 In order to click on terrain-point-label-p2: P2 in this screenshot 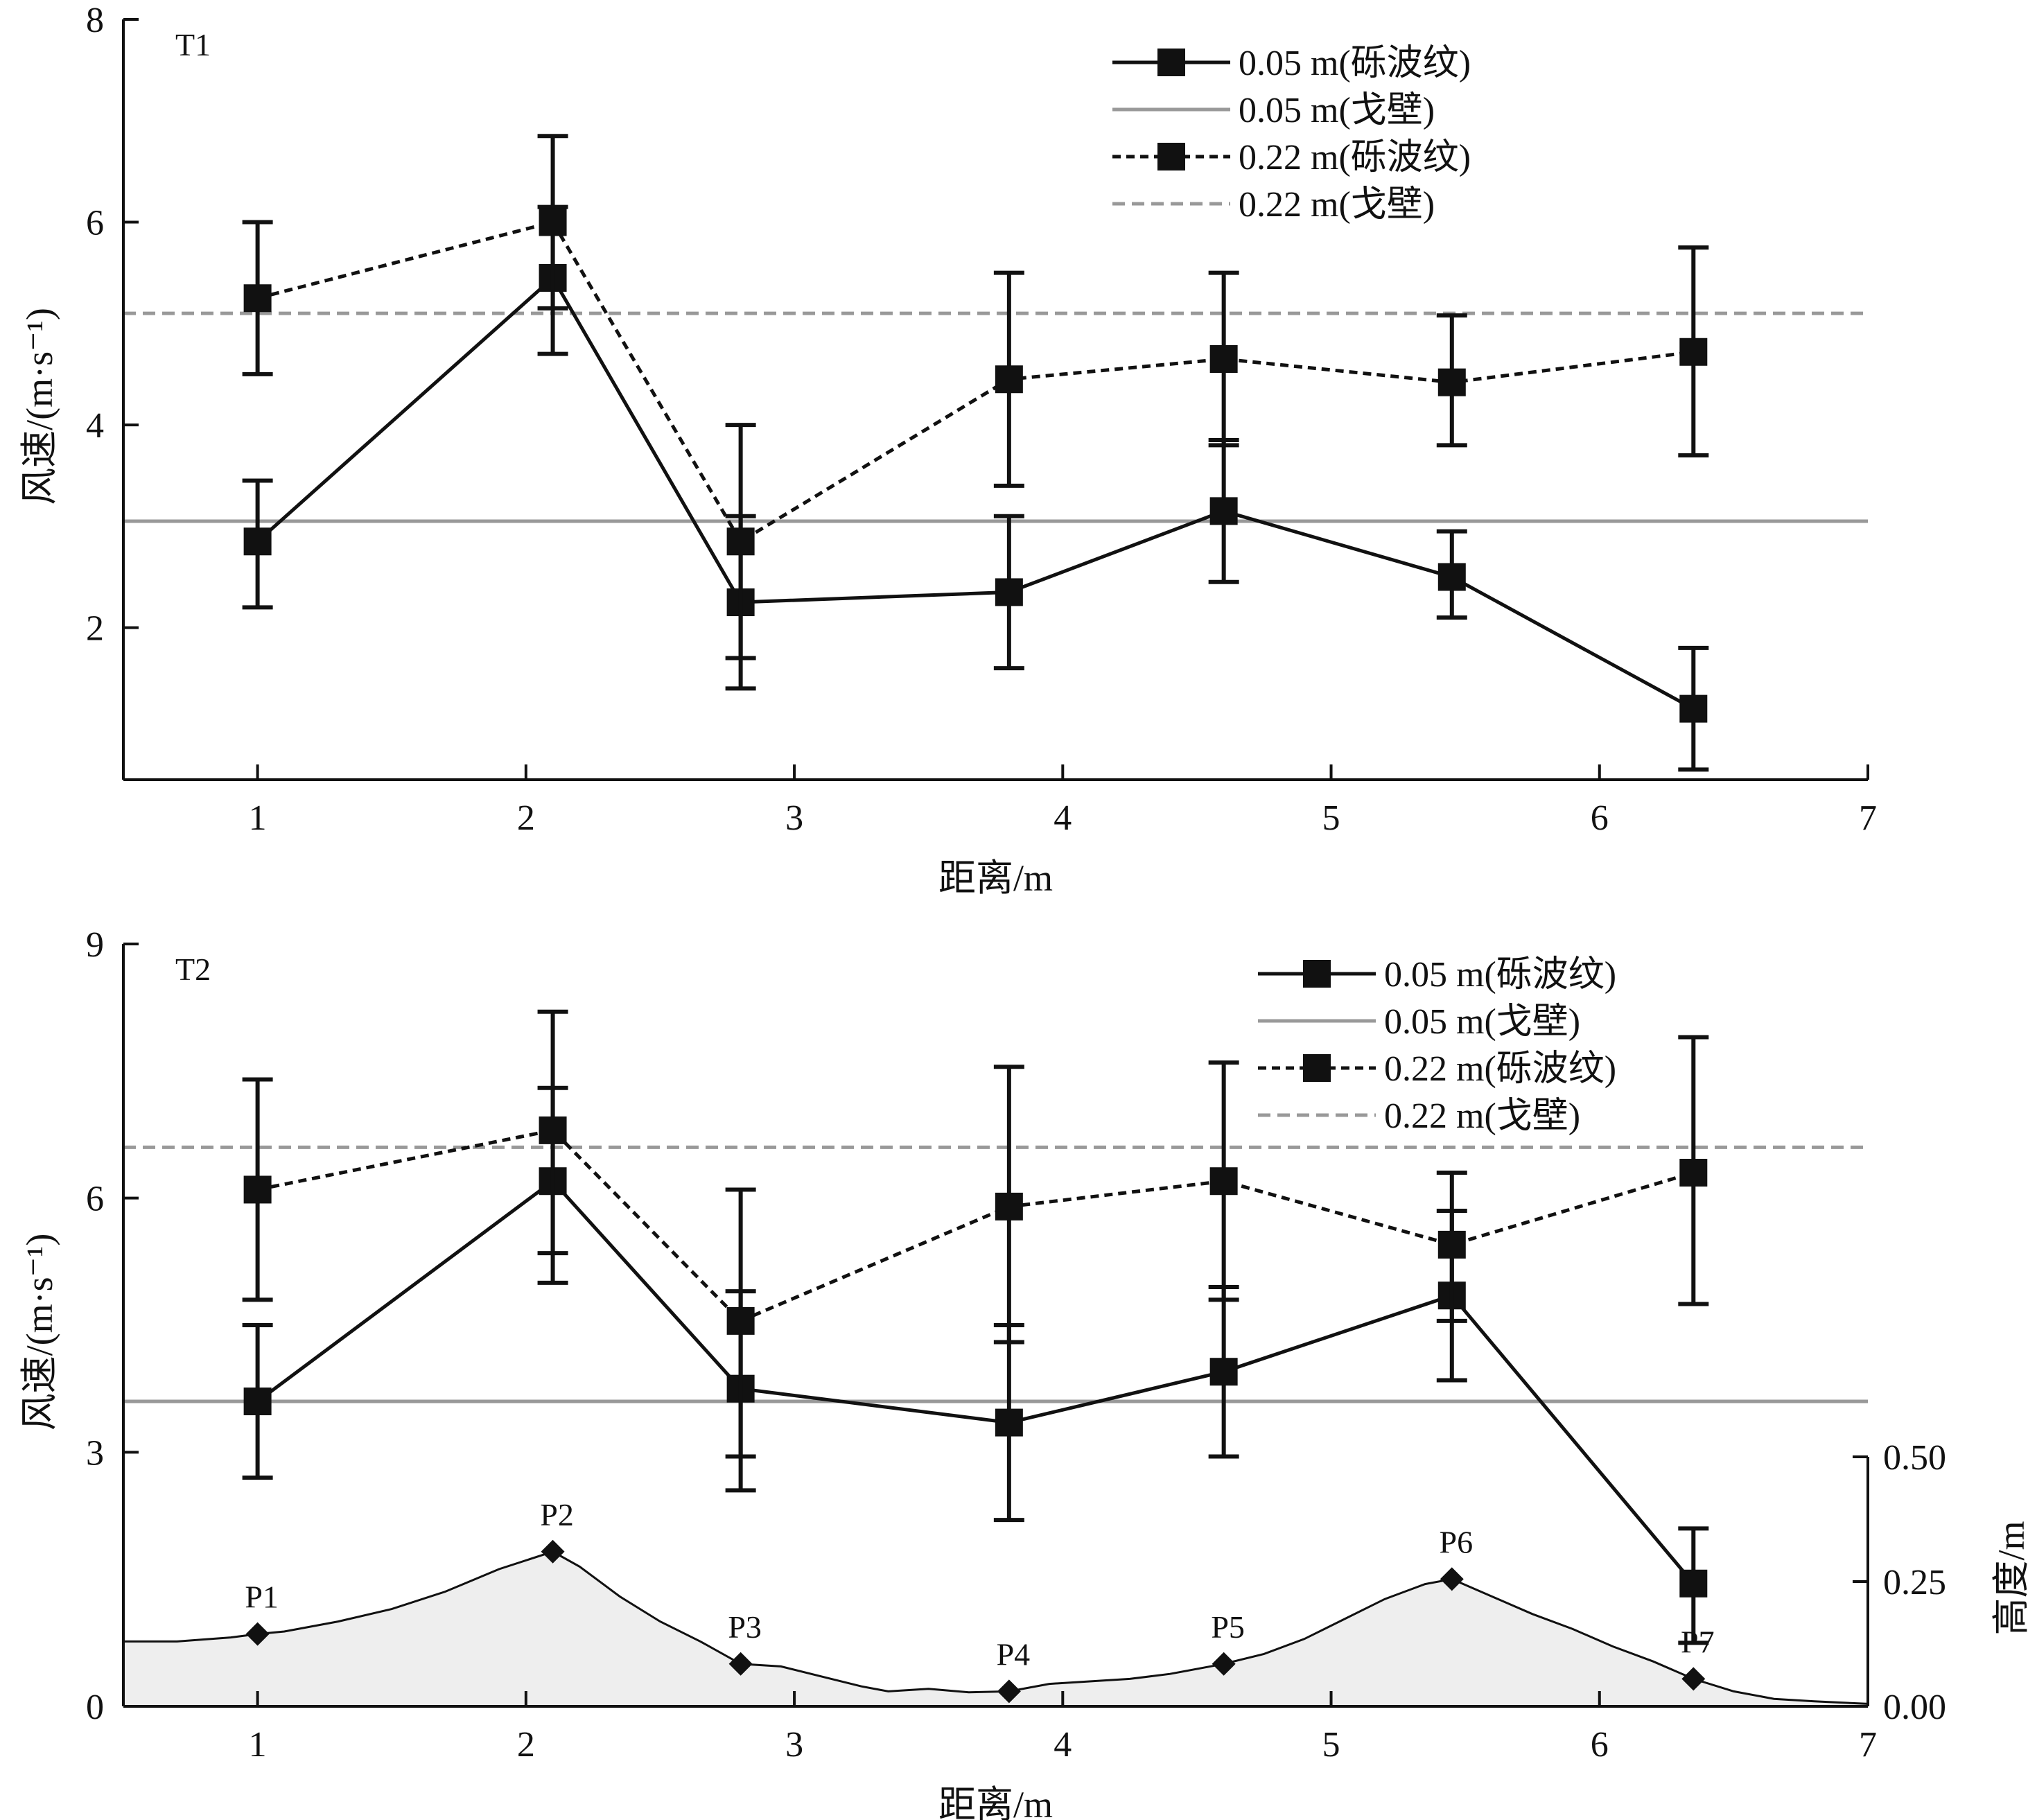, I will do `click(557, 1514)`.